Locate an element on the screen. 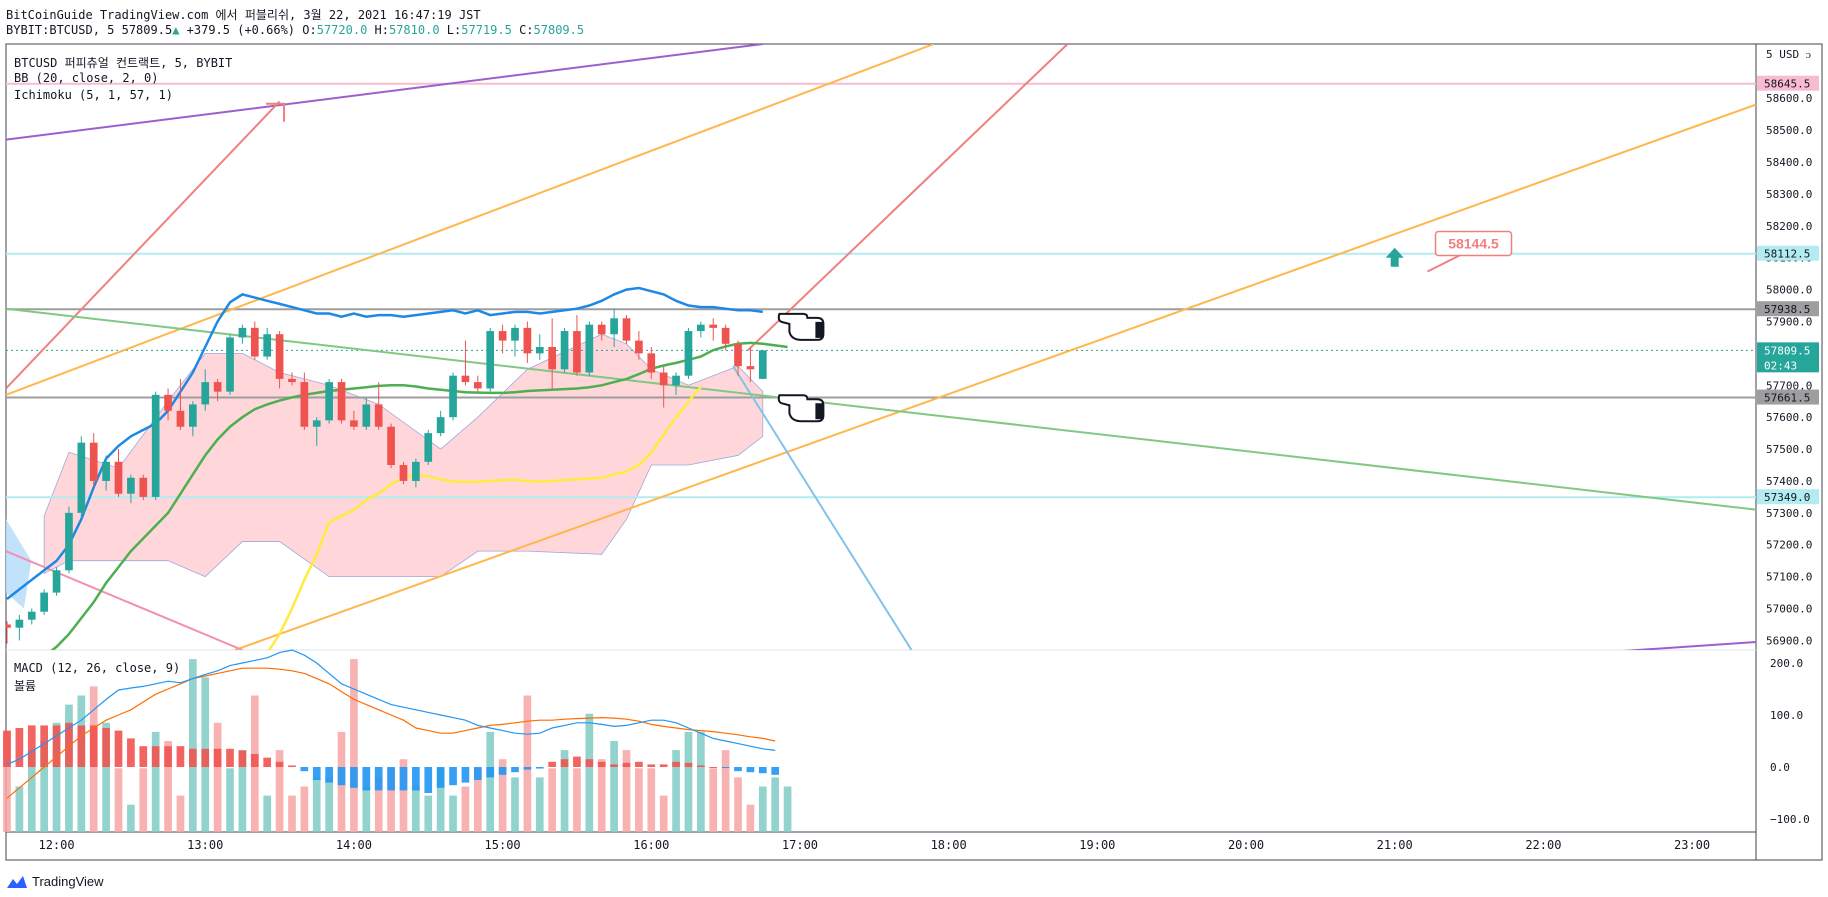 This screenshot has height=897, width=1828. legend-bb: BB (20, close, 2, 0) is located at coordinates (86, 78).